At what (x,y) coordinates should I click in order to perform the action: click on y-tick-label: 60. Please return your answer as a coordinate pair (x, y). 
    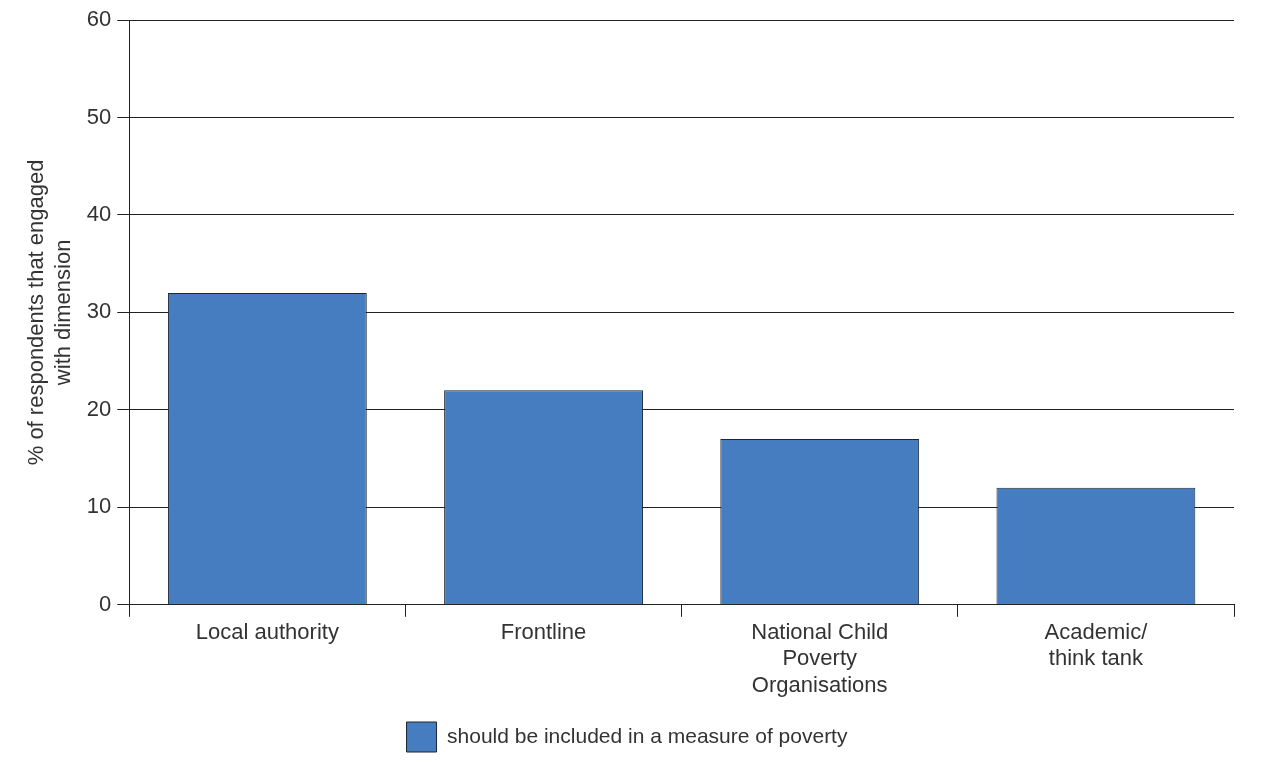
    Looking at the image, I should click on (99, 19).